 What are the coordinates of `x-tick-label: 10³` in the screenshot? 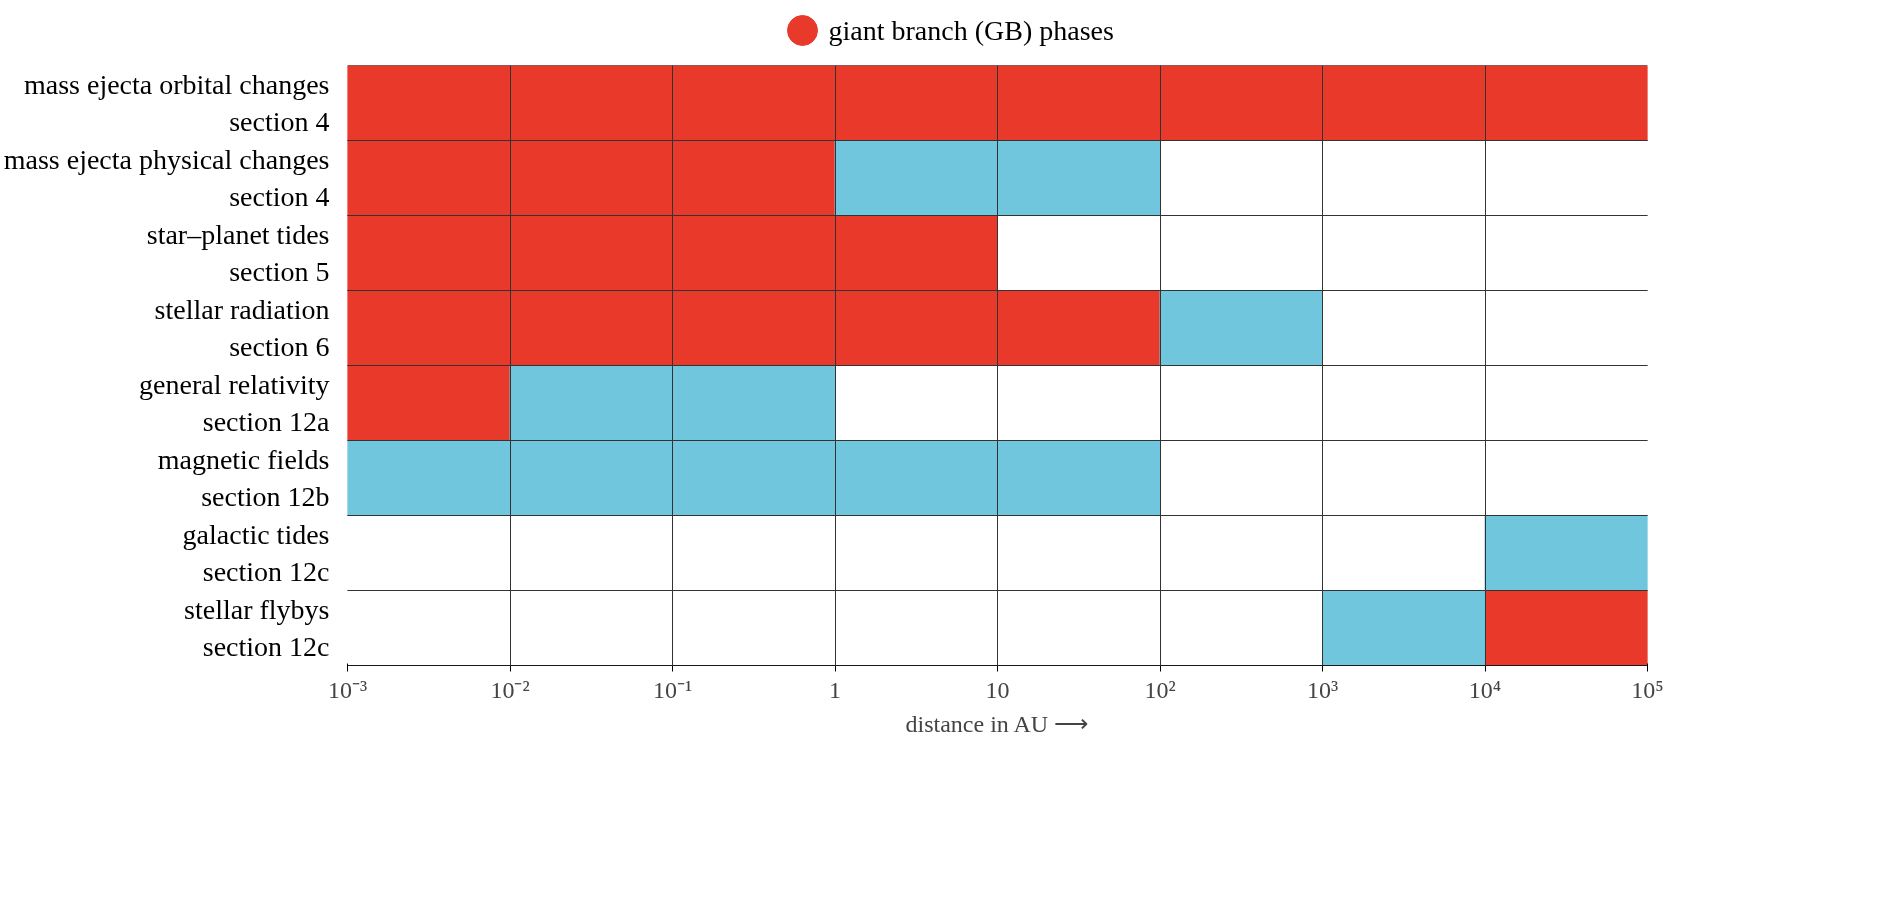 It's located at (1322, 689).